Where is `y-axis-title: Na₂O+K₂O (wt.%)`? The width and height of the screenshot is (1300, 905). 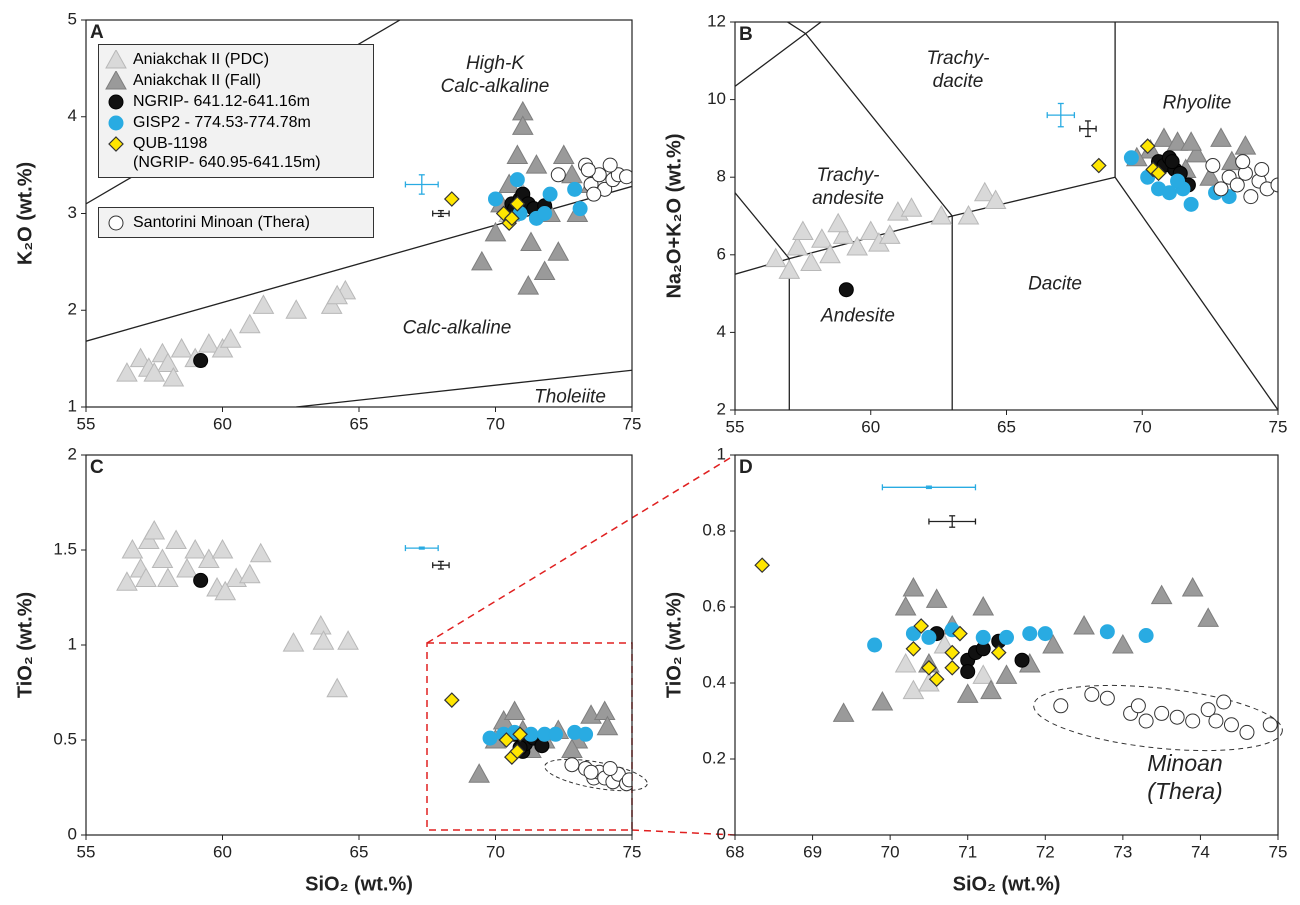
y-axis-title: Na₂O+K₂O (wt.%) is located at coordinates (674, 215).